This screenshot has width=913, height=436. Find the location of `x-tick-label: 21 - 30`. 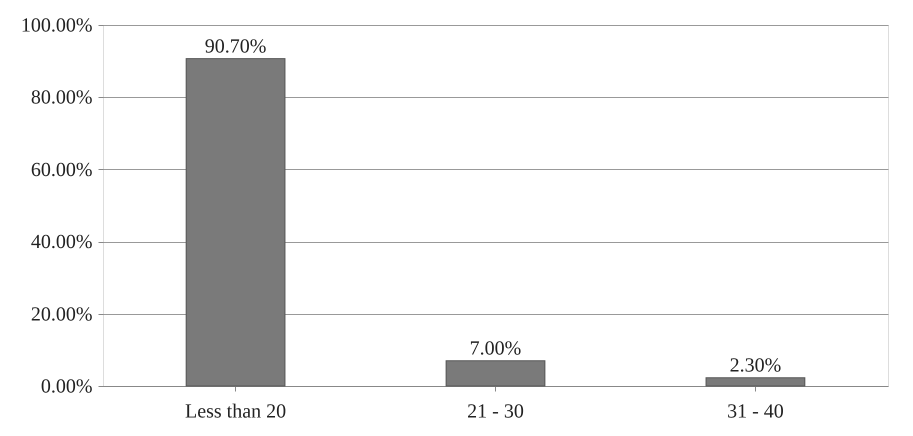

x-tick-label: 21 - 30 is located at coordinates (495, 411).